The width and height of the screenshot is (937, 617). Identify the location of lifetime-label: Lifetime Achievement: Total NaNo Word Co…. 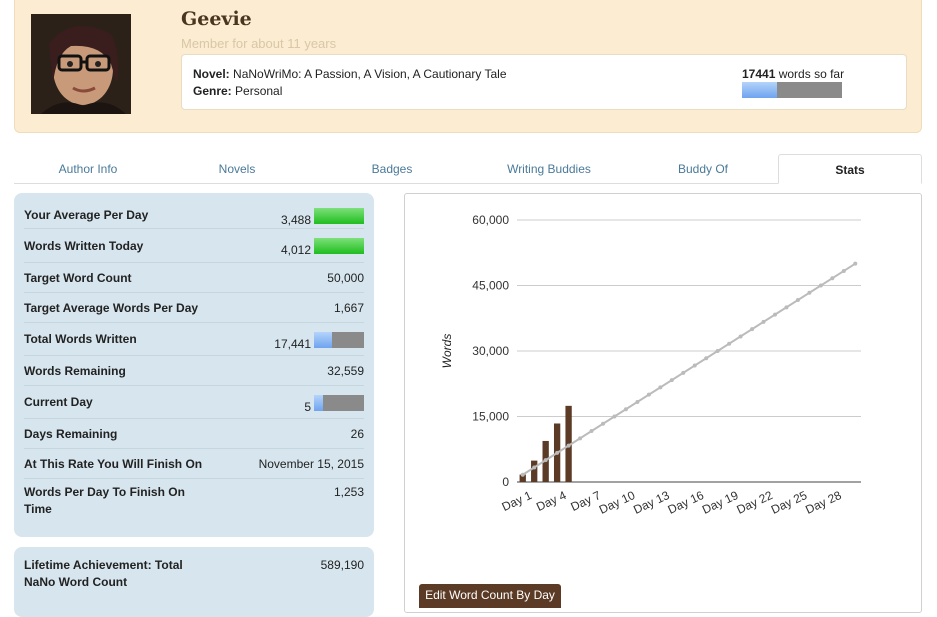
(103, 573).